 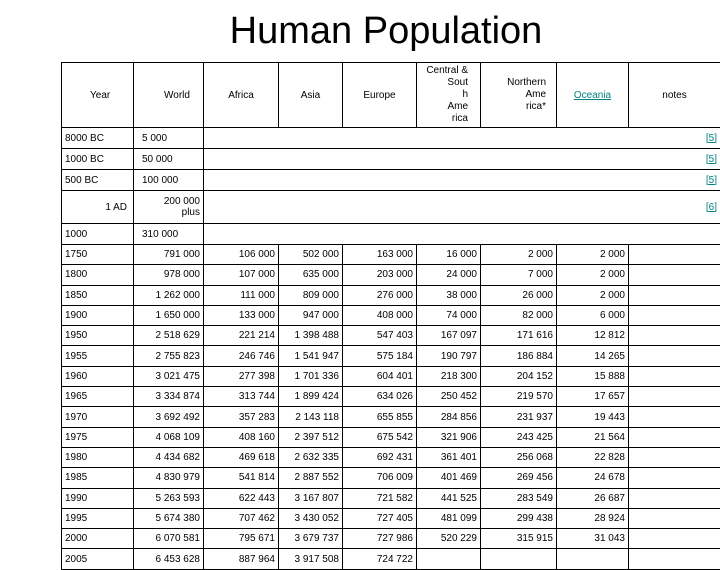 I want to click on northern-america-cell: 315 915, so click(x=519, y=539).